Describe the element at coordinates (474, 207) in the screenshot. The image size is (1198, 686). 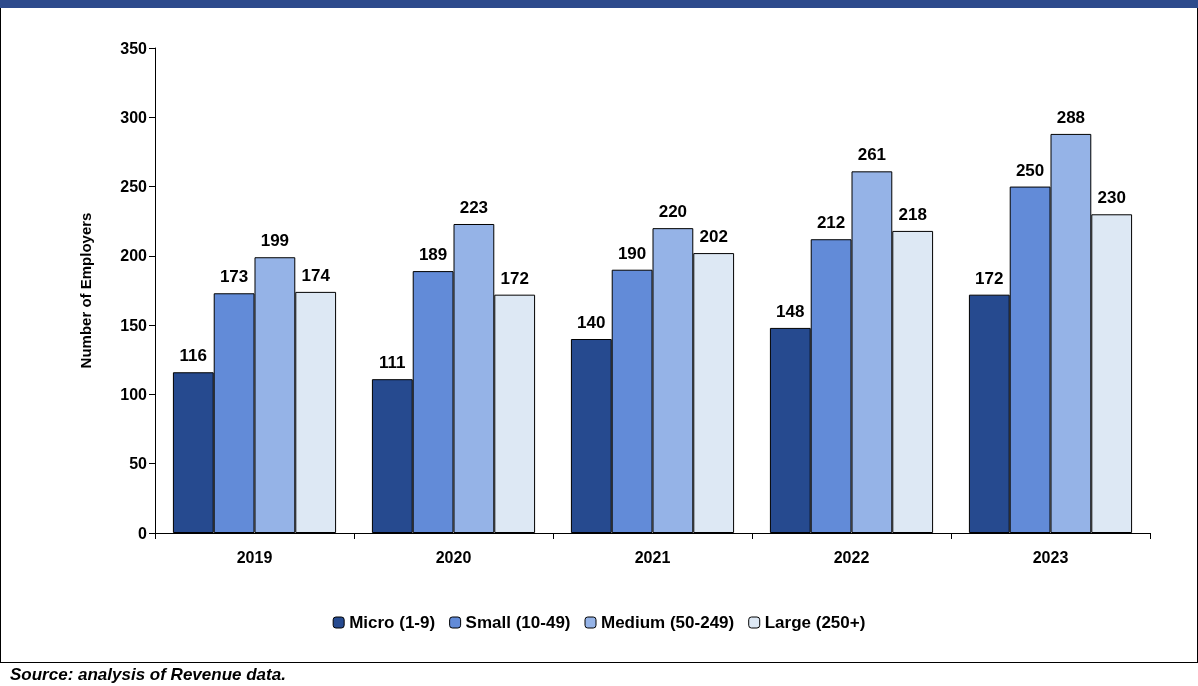
I see `data-label: 223` at that location.